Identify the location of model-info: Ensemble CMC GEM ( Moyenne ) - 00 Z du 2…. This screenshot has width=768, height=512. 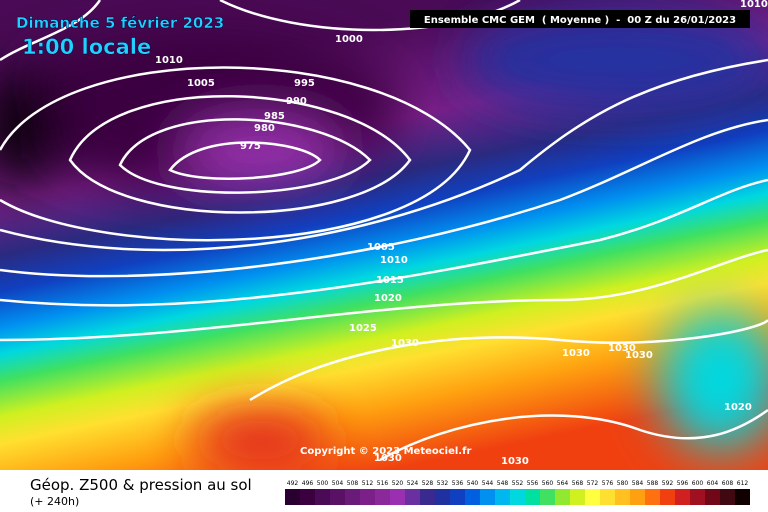
(580, 20).